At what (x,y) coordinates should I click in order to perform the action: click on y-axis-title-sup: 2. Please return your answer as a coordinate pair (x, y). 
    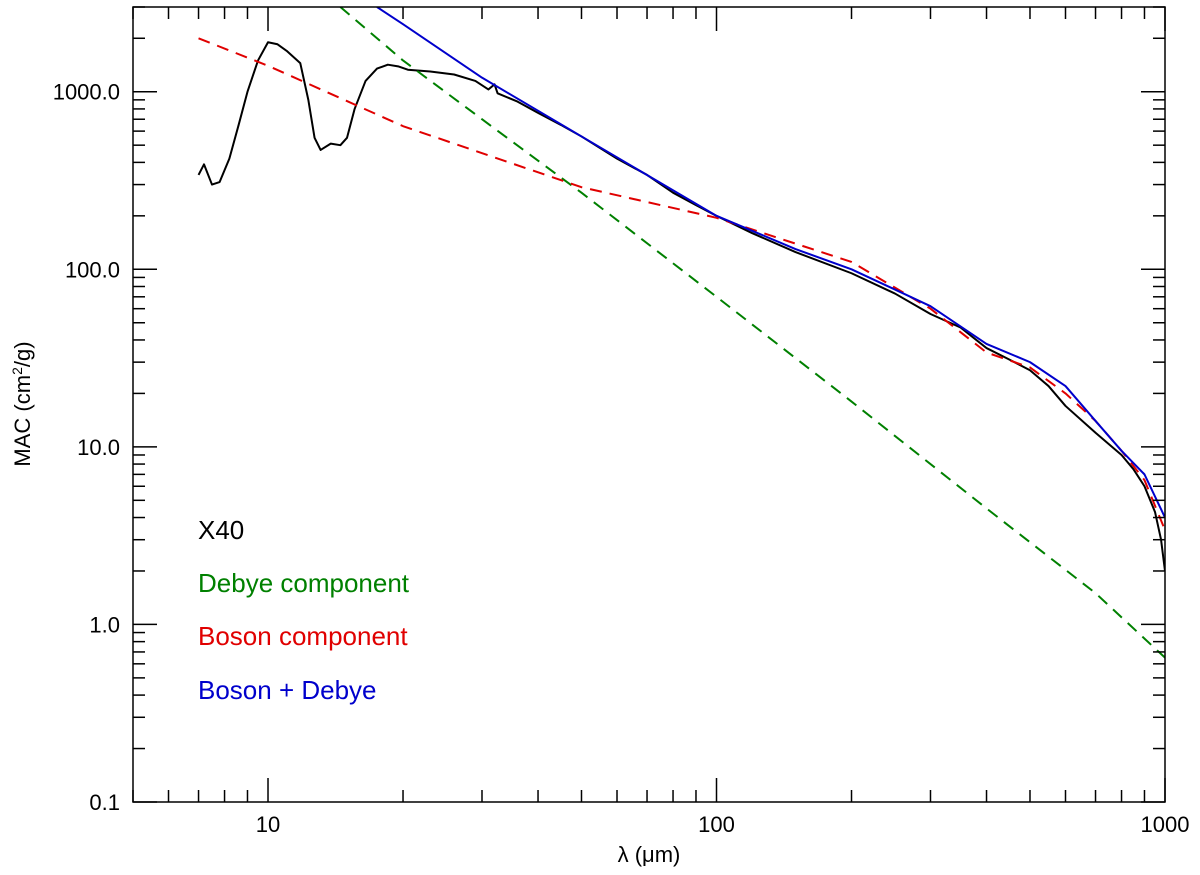
    Looking at the image, I should click on (17, 371).